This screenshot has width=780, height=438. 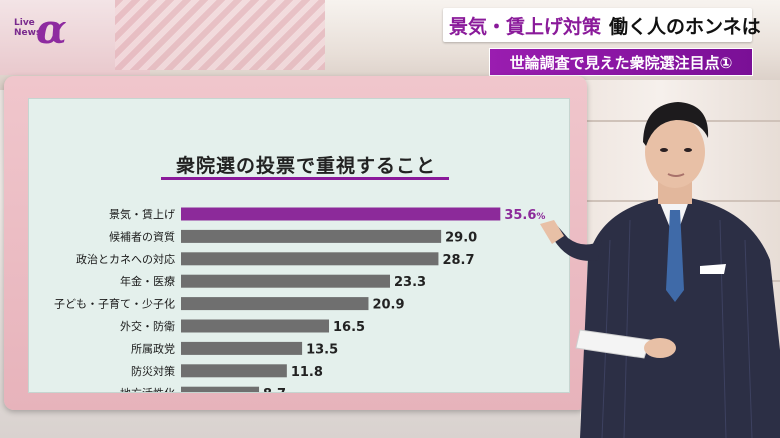 What do you see at coordinates (388, 305) in the screenshot?
I see `value-label: 20.9` at bounding box center [388, 305].